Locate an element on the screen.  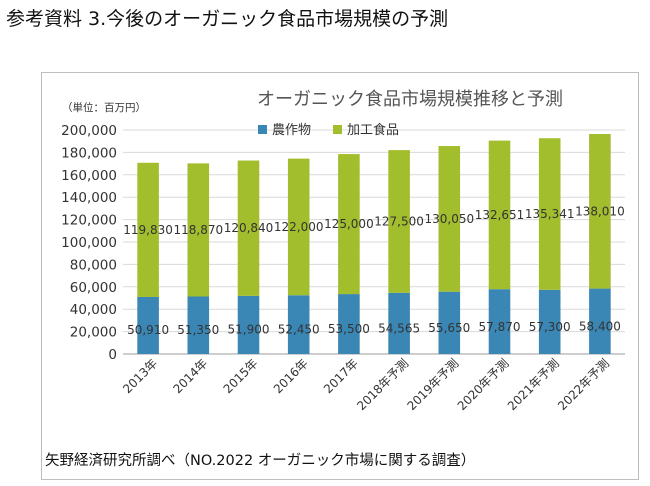
x-tick-label: 2014年 is located at coordinates (190, 376).